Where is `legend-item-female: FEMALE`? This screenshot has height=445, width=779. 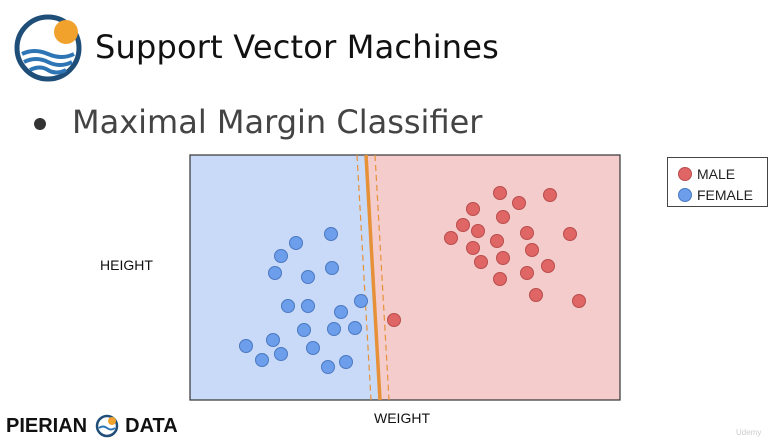 legend-item-female: FEMALE is located at coordinates (715, 195).